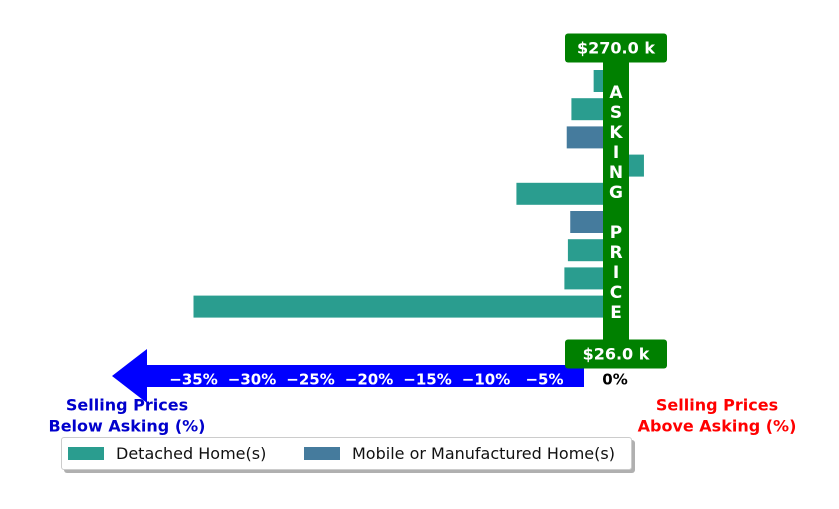  I want to click on x-tick-label: −25%, so click(310, 380).